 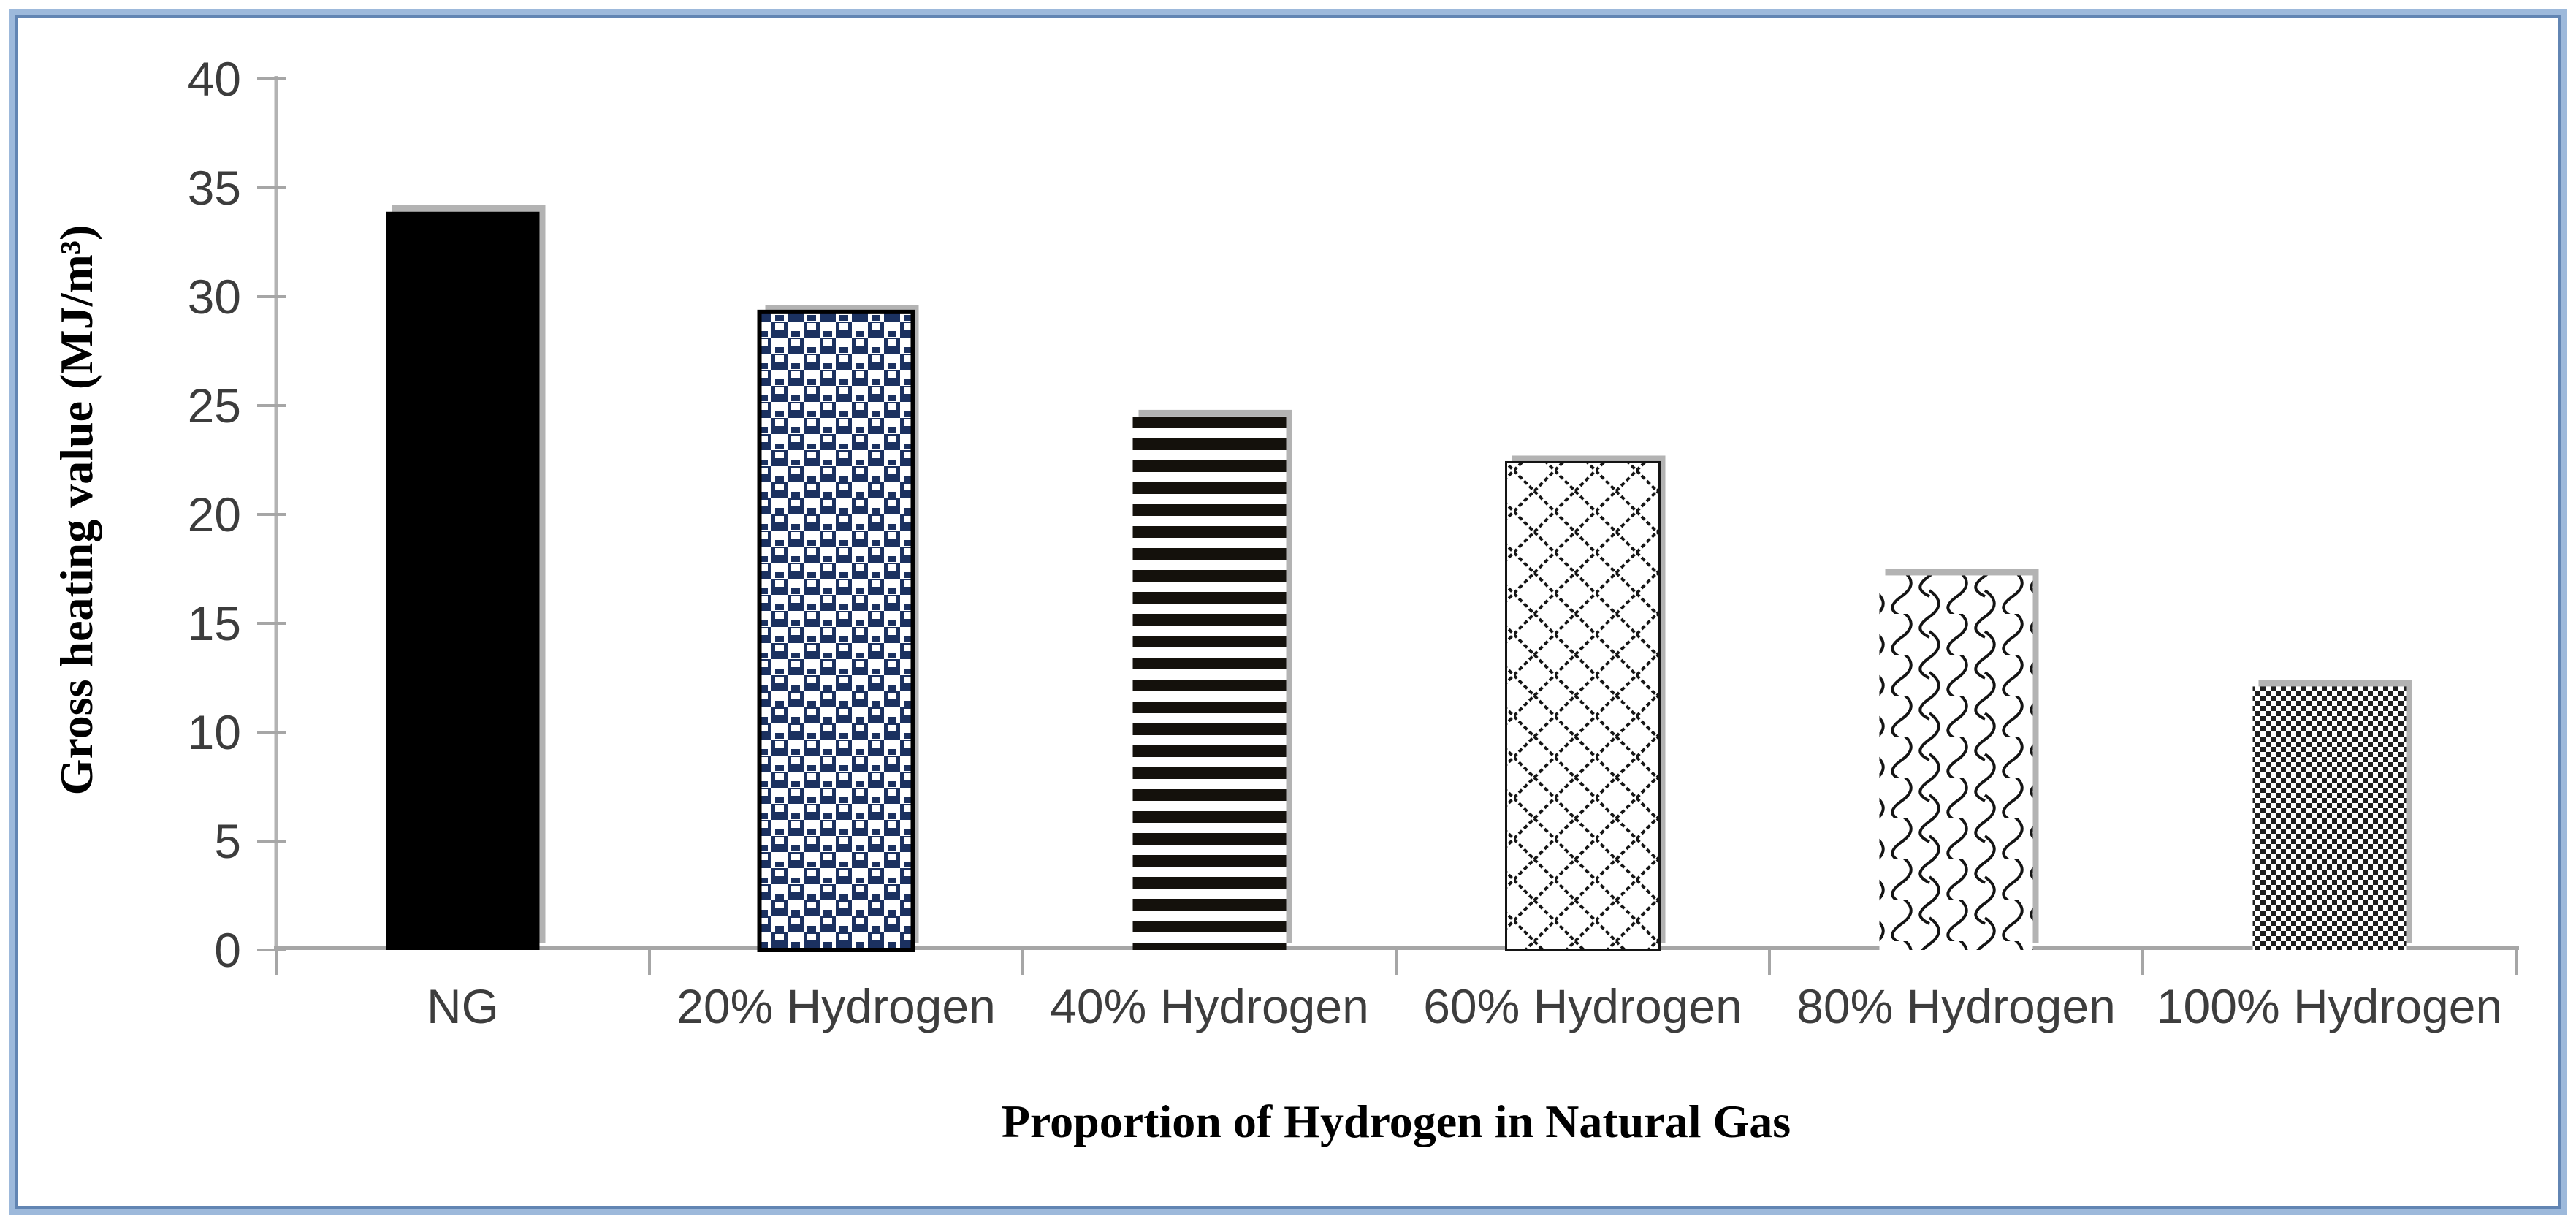 I want to click on category-label-100-hydrogen: 100% Hydrogen, so click(x=2329, y=1006).